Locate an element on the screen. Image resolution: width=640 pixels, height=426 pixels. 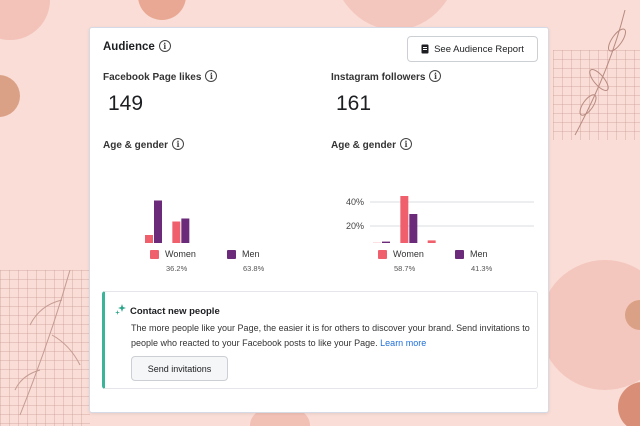
facebook-legend-women: Women is located at coordinates (173, 254).